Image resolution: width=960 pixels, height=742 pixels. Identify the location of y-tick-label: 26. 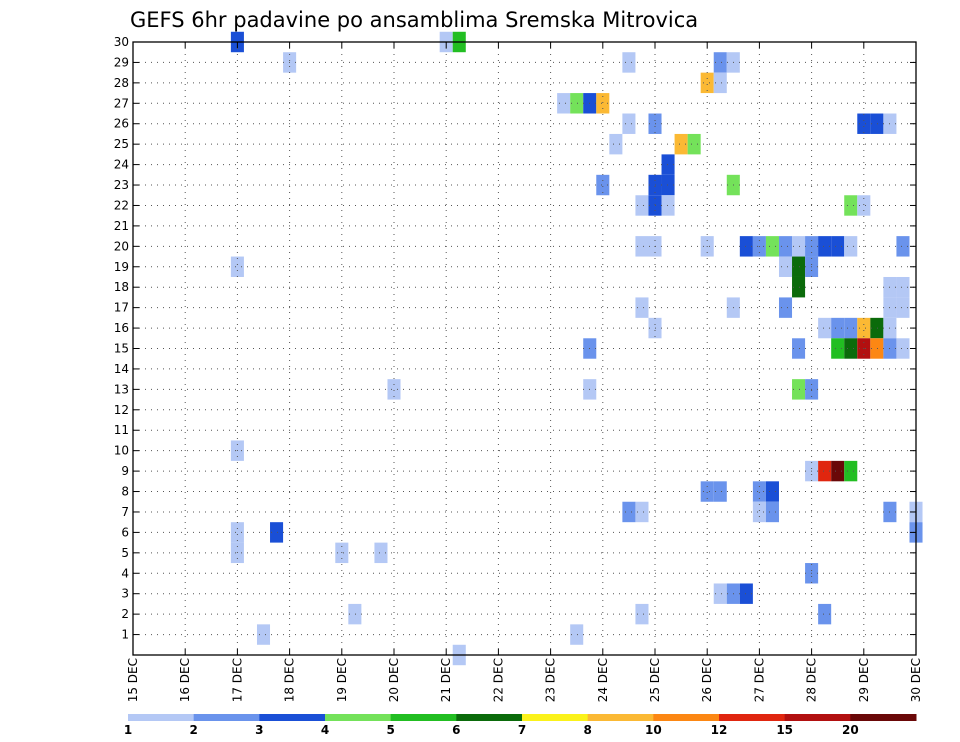
(121, 124).